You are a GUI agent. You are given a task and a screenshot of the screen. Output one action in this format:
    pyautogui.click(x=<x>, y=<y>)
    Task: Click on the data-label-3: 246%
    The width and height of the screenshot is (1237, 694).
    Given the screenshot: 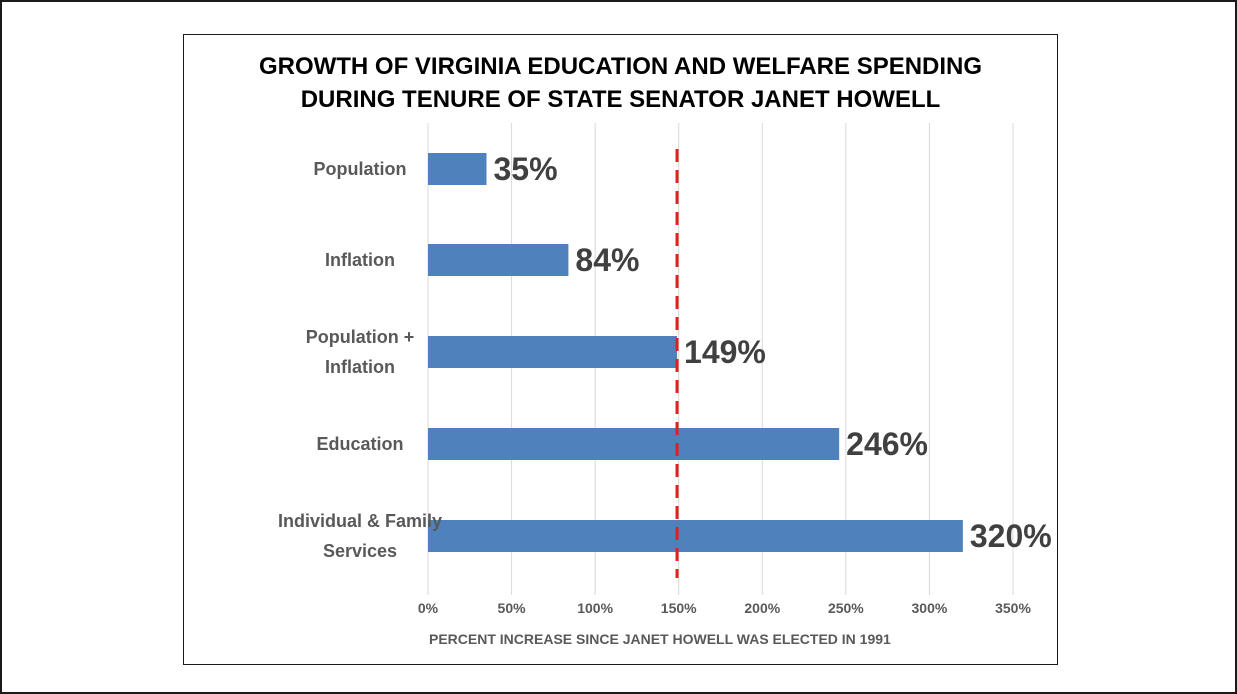 What is the action you would take?
    pyautogui.click(x=887, y=444)
    